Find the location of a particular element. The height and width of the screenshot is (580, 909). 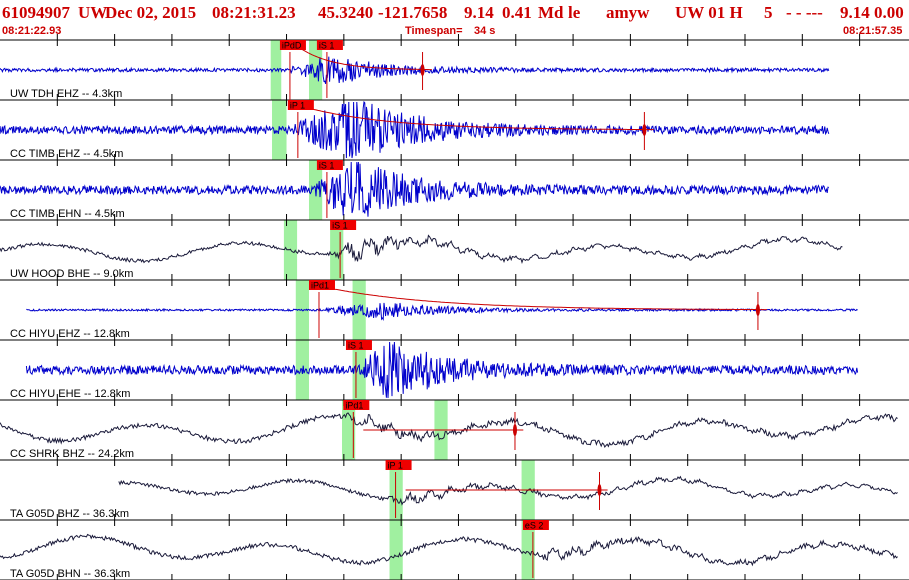

pick-label-8-0: eS 2 is located at coordinates (534, 526).